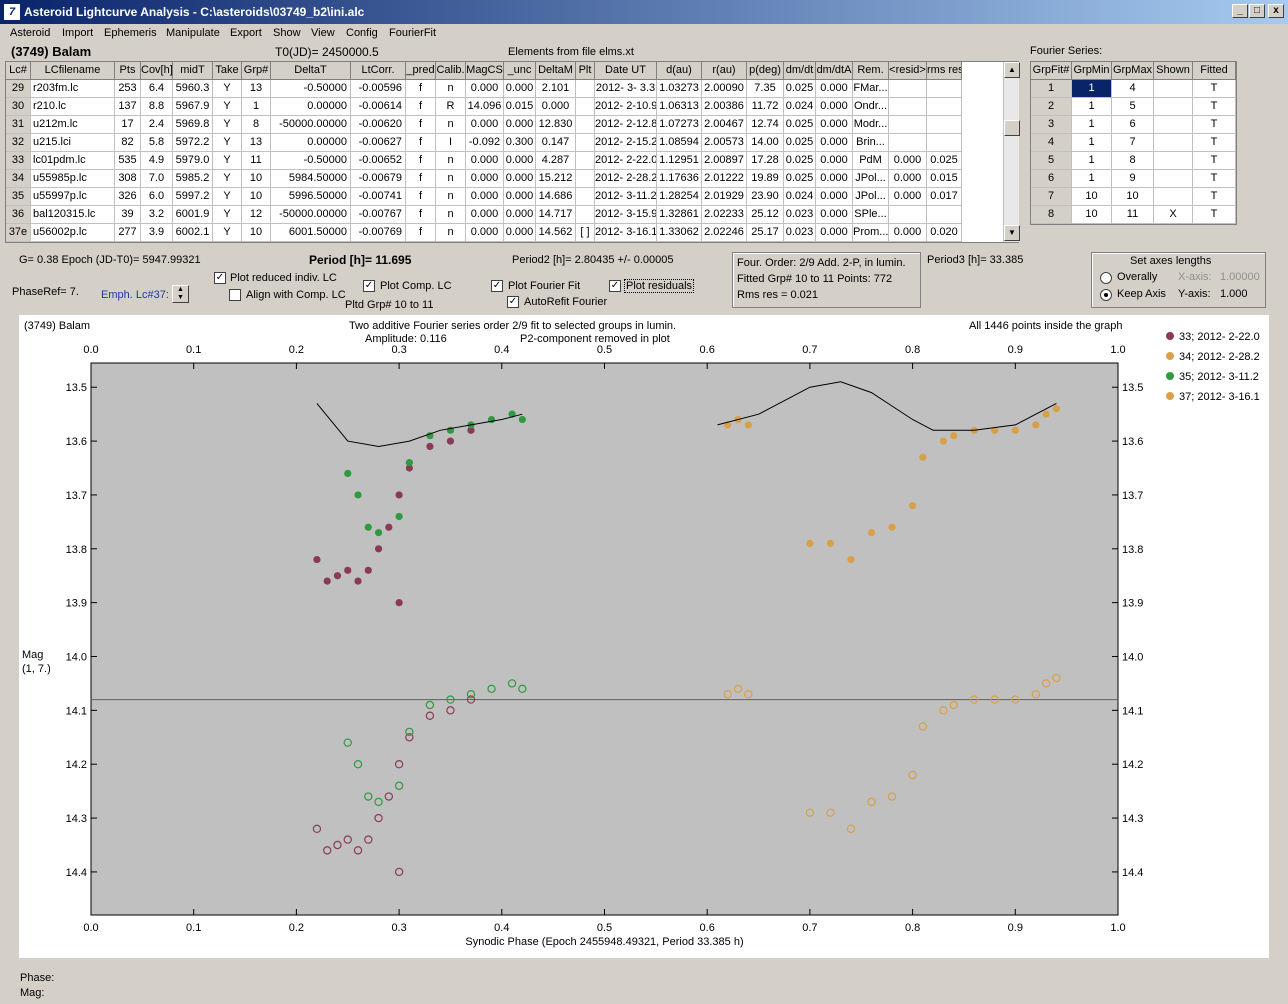 This screenshot has width=1288, height=1004. I want to click on lc-cell: 2.02233, so click(724, 215).